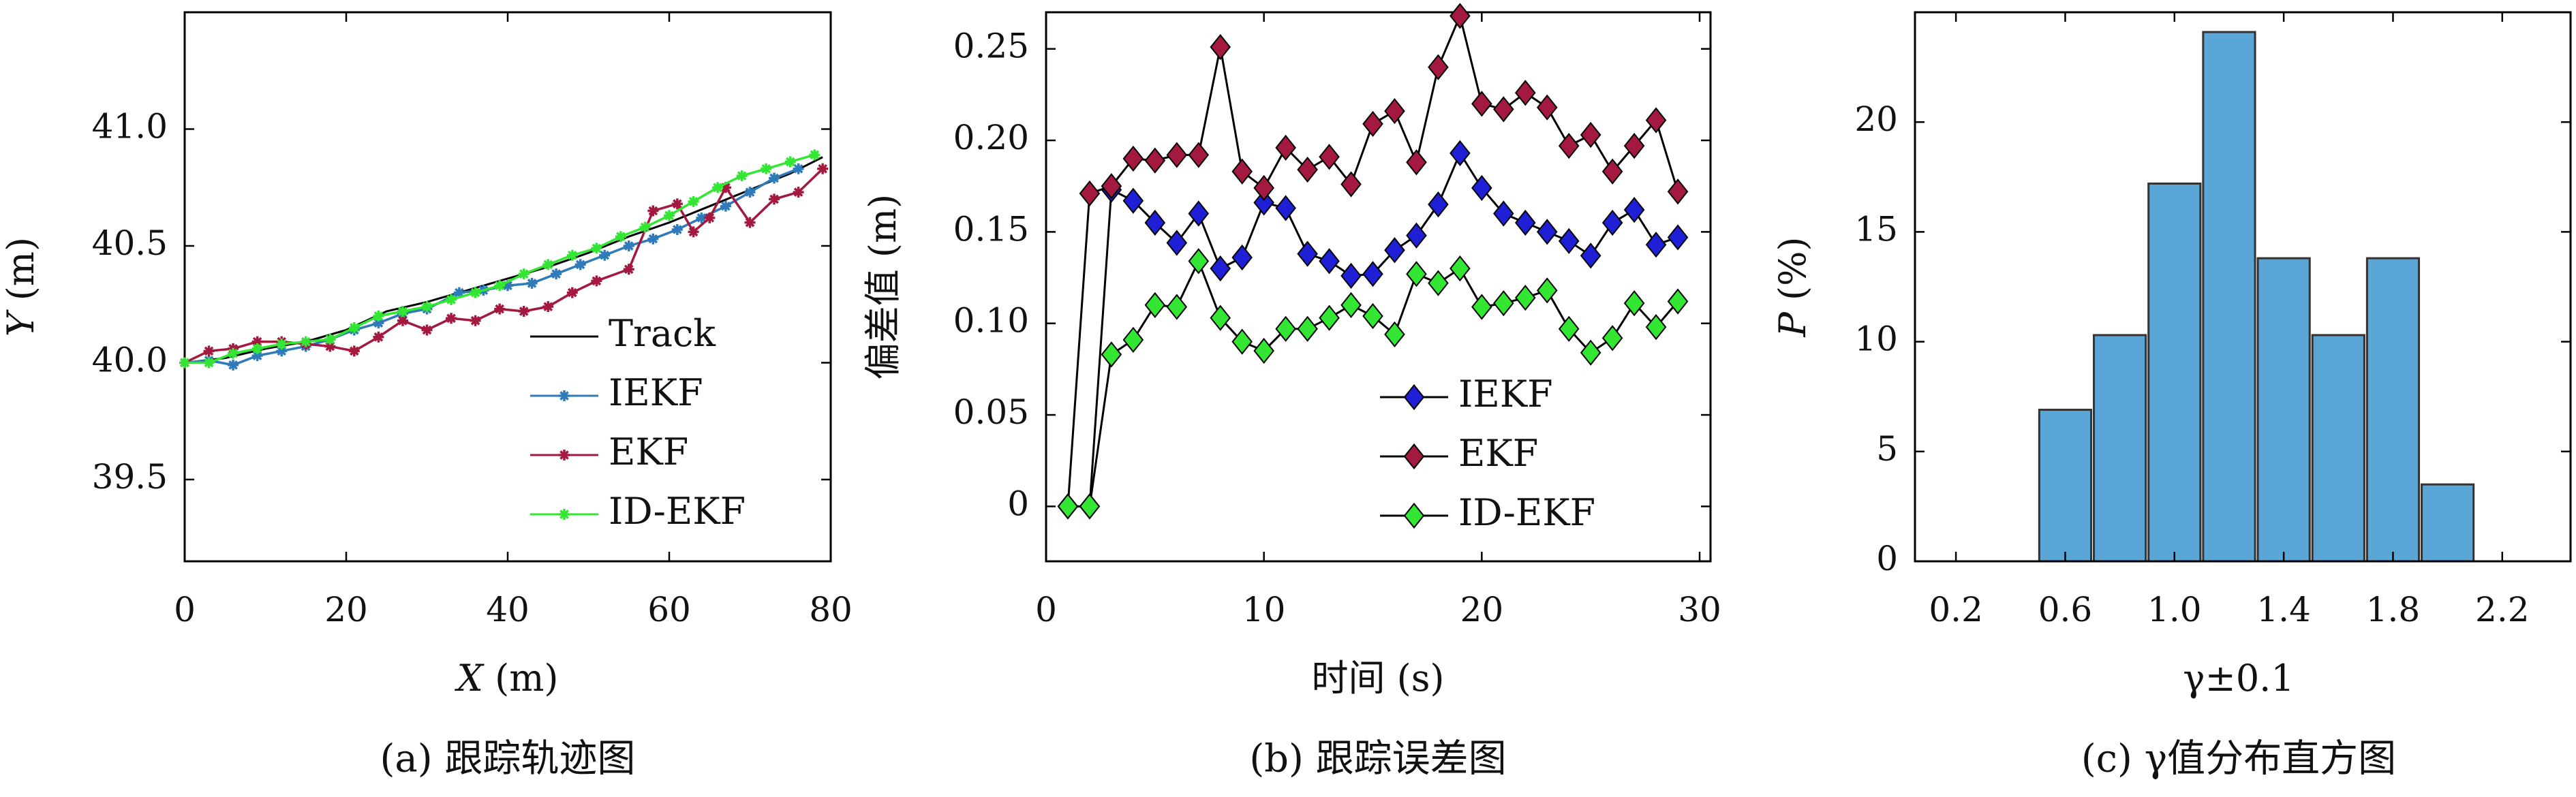 This screenshot has width=2576, height=797. I want to click on series-id-ekf, so click(500, 259).